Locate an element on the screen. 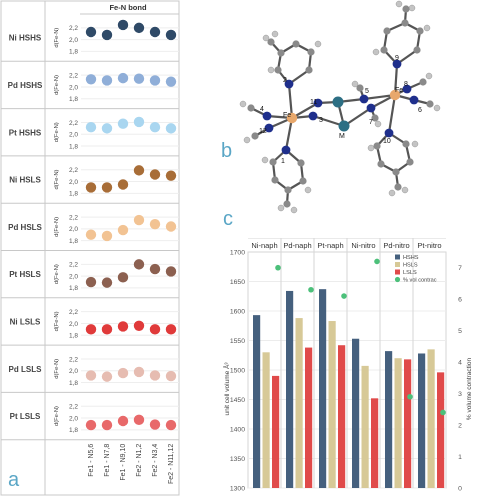 The height and width of the screenshot is (498, 479). atom-label: 5 is located at coordinates (367, 91).